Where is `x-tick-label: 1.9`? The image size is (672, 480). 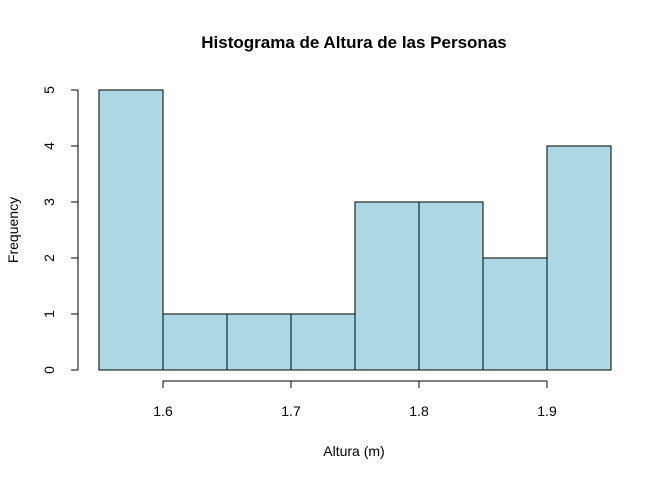 x-tick-label: 1.9 is located at coordinates (547, 411).